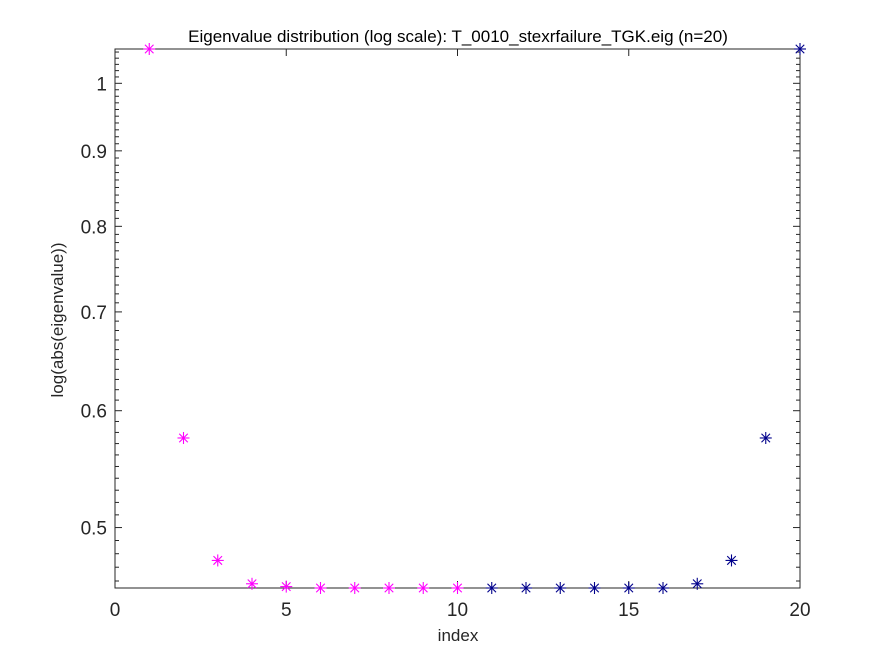 This screenshot has height=661, width=884. What do you see at coordinates (94, 313) in the screenshot?
I see `y-tick-label: 0.7` at bounding box center [94, 313].